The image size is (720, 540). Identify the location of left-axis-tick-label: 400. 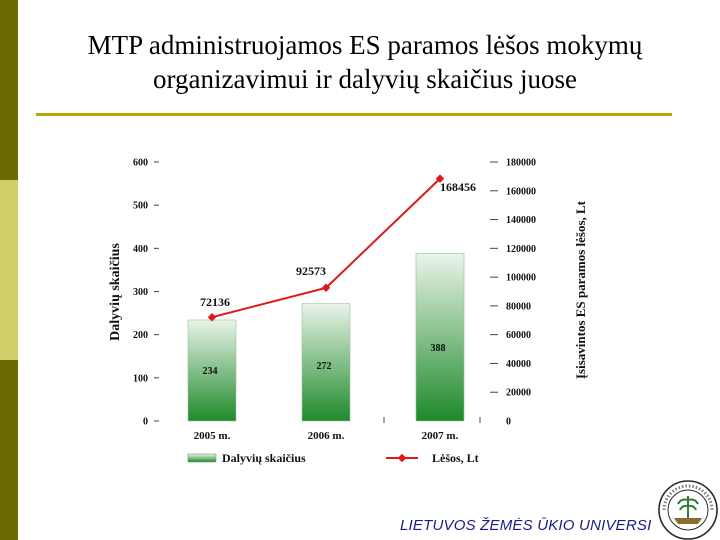
(140, 249).